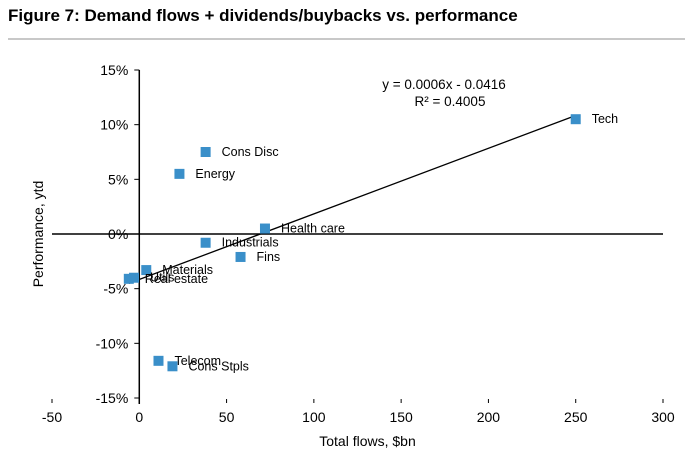  What do you see at coordinates (269, 257) in the screenshot?
I see `data-point-label: Fins` at bounding box center [269, 257].